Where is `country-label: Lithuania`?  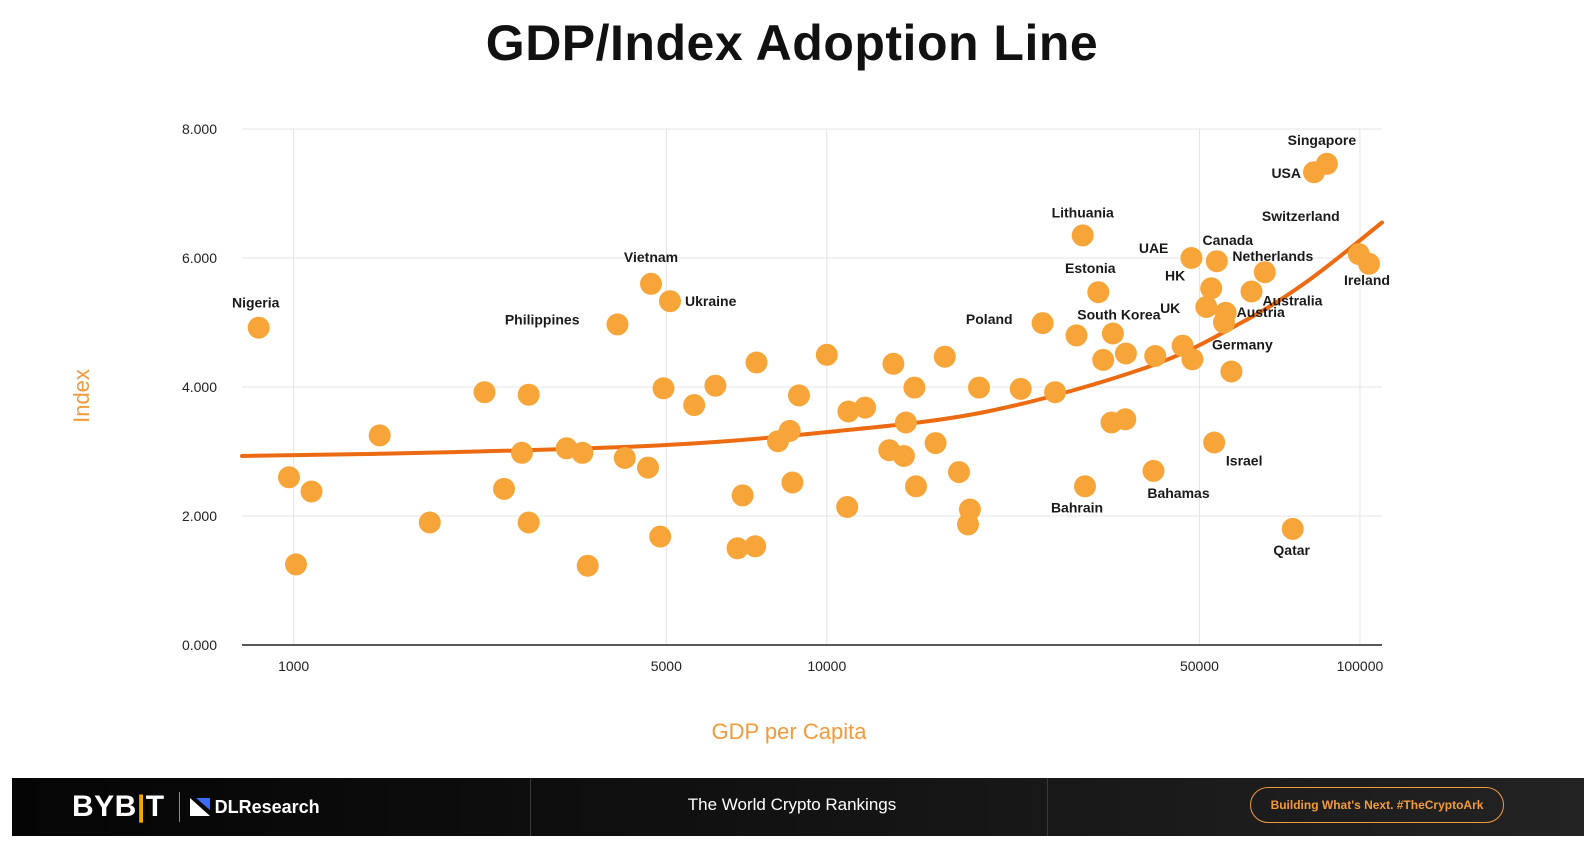
country-label: Lithuania is located at coordinates (1083, 212).